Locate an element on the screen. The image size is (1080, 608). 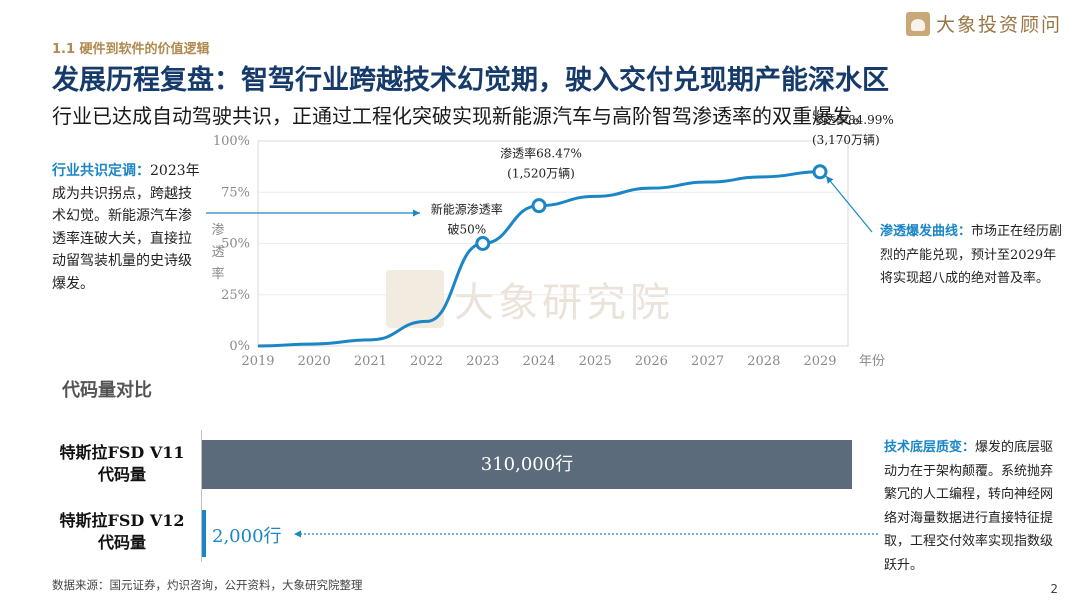
bar-v12 is located at coordinates (204, 533).